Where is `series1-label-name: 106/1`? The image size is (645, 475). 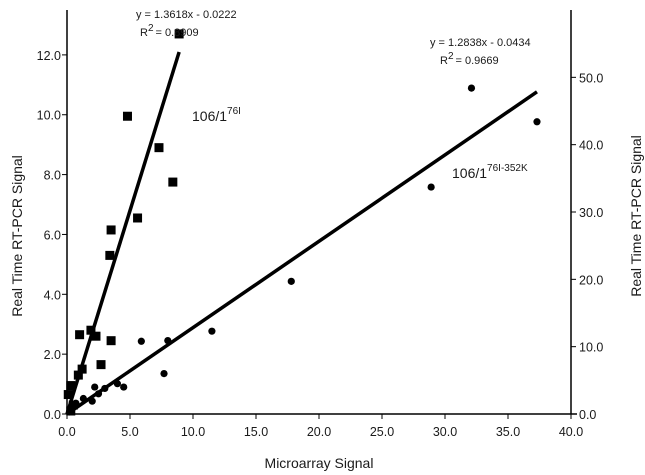 series1-label-name: 106/1 is located at coordinates (209, 116).